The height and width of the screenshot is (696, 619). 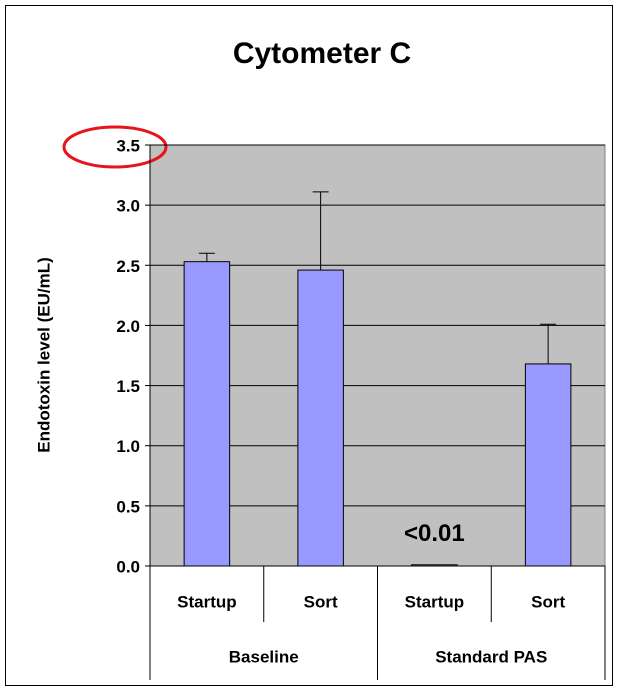 I want to click on y-tick-label: 2.5, so click(x=128, y=266).